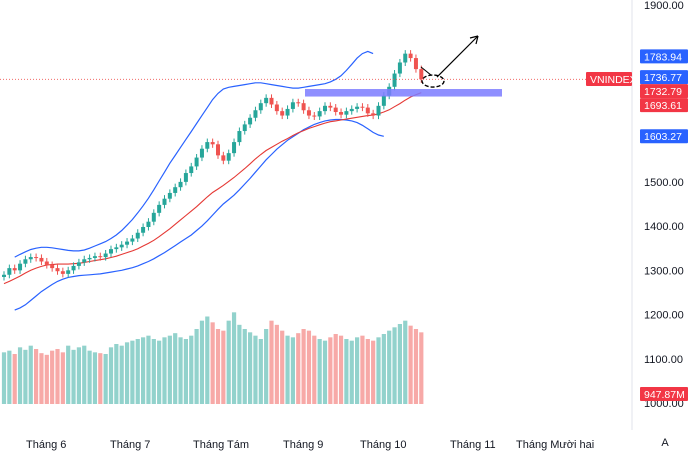  I want to click on time-axis-label: Tháng 7, so click(130, 445).